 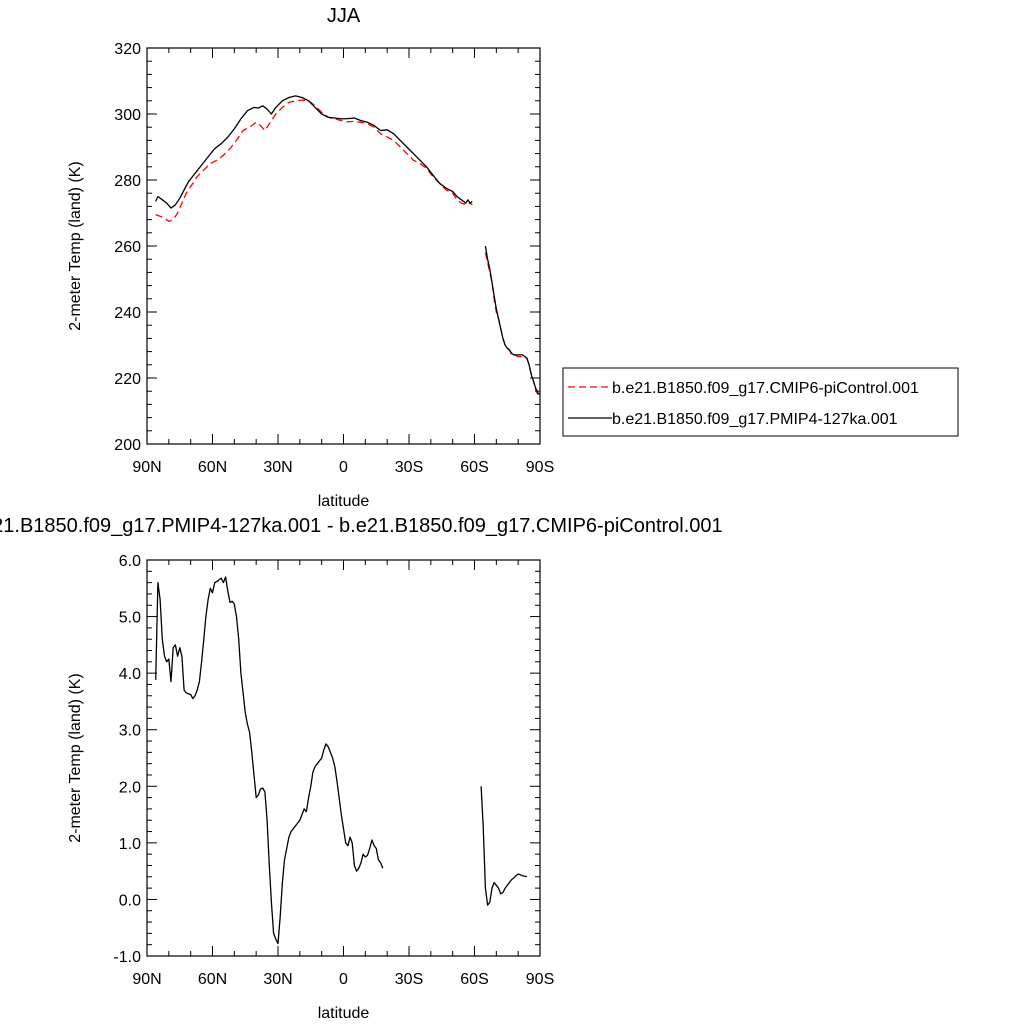 What do you see at coordinates (127, 49) in the screenshot?
I see `y-tick-label: 320` at bounding box center [127, 49].